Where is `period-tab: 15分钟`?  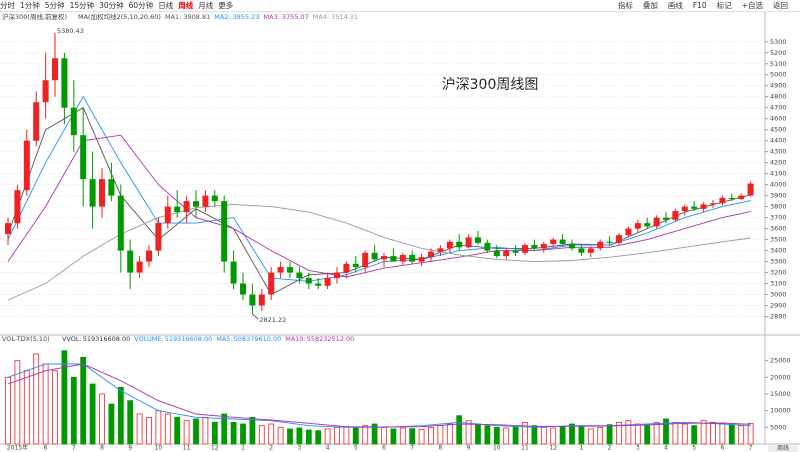 period-tab: 15分钟 is located at coordinates (82, 5).